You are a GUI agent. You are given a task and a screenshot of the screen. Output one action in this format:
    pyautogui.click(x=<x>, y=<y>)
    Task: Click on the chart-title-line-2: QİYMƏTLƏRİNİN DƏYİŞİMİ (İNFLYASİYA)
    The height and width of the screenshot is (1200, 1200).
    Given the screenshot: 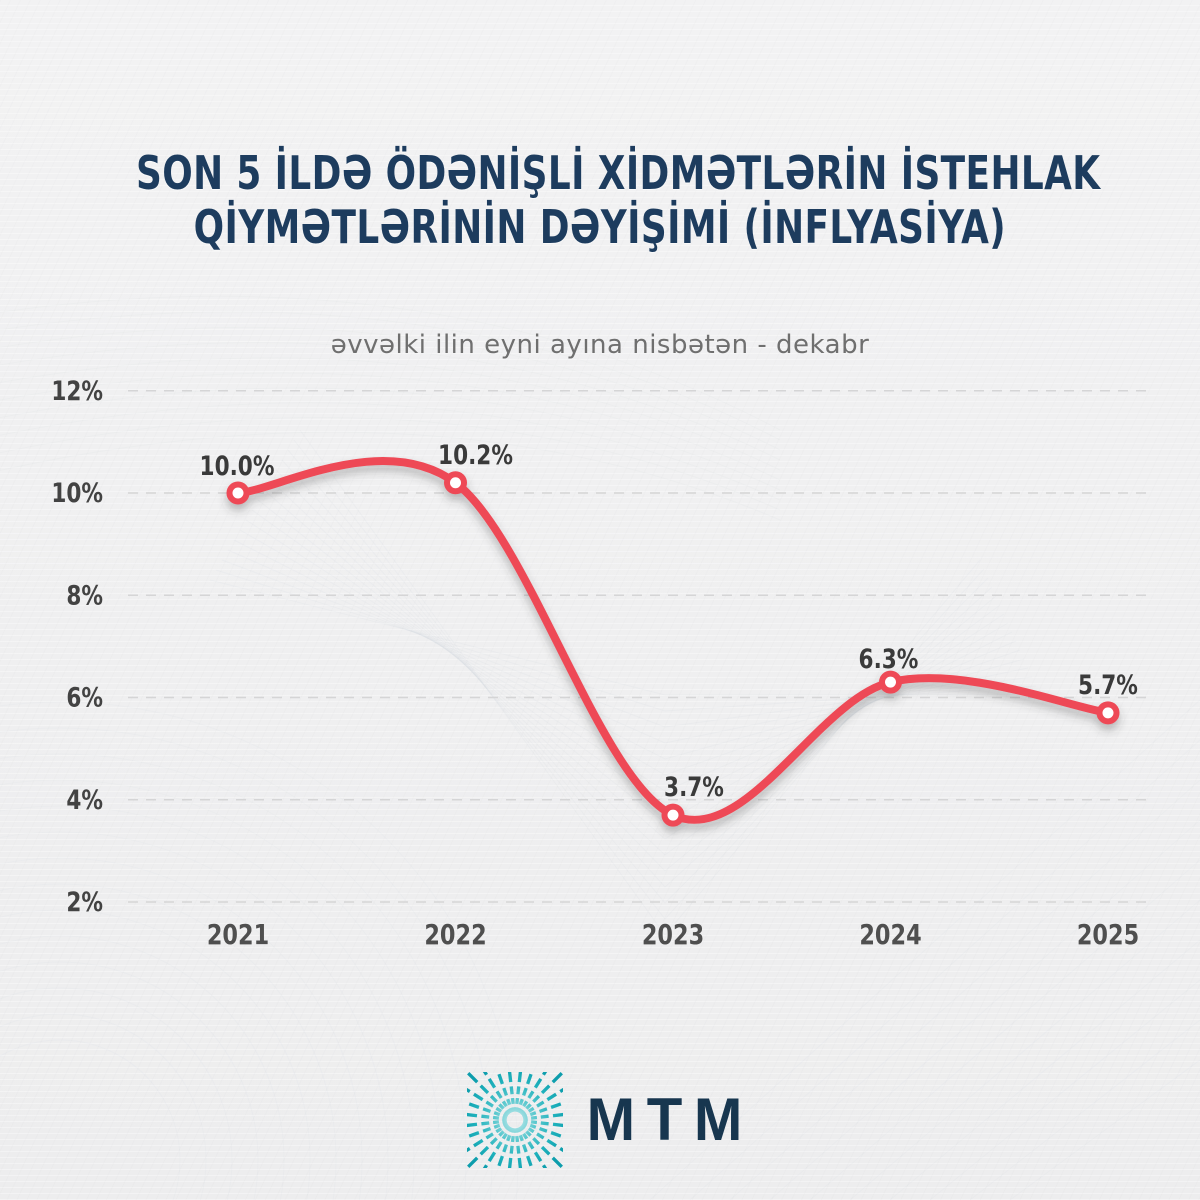 What is the action you would take?
    pyautogui.click(x=600, y=227)
    